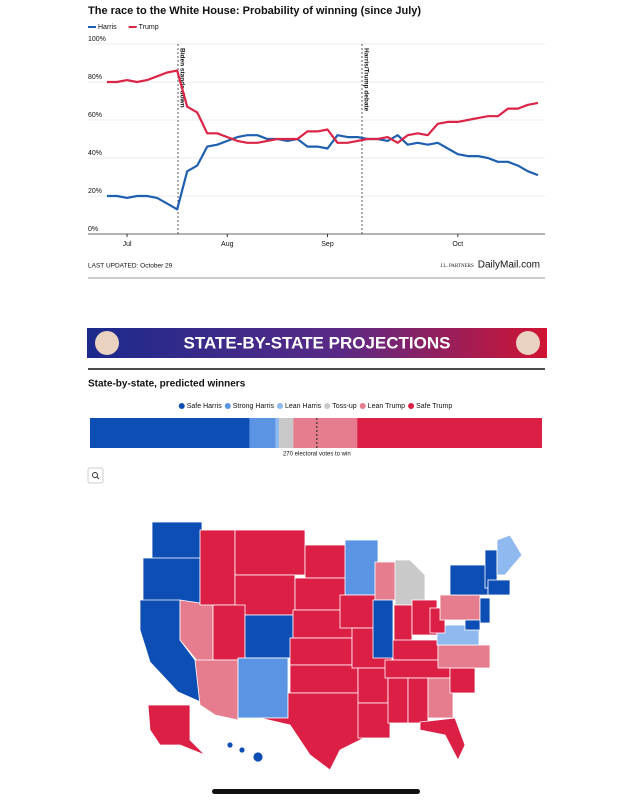  What do you see at coordinates (95, 77) in the screenshot?
I see `y-tick-label: 80%` at bounding box center [95, 77].